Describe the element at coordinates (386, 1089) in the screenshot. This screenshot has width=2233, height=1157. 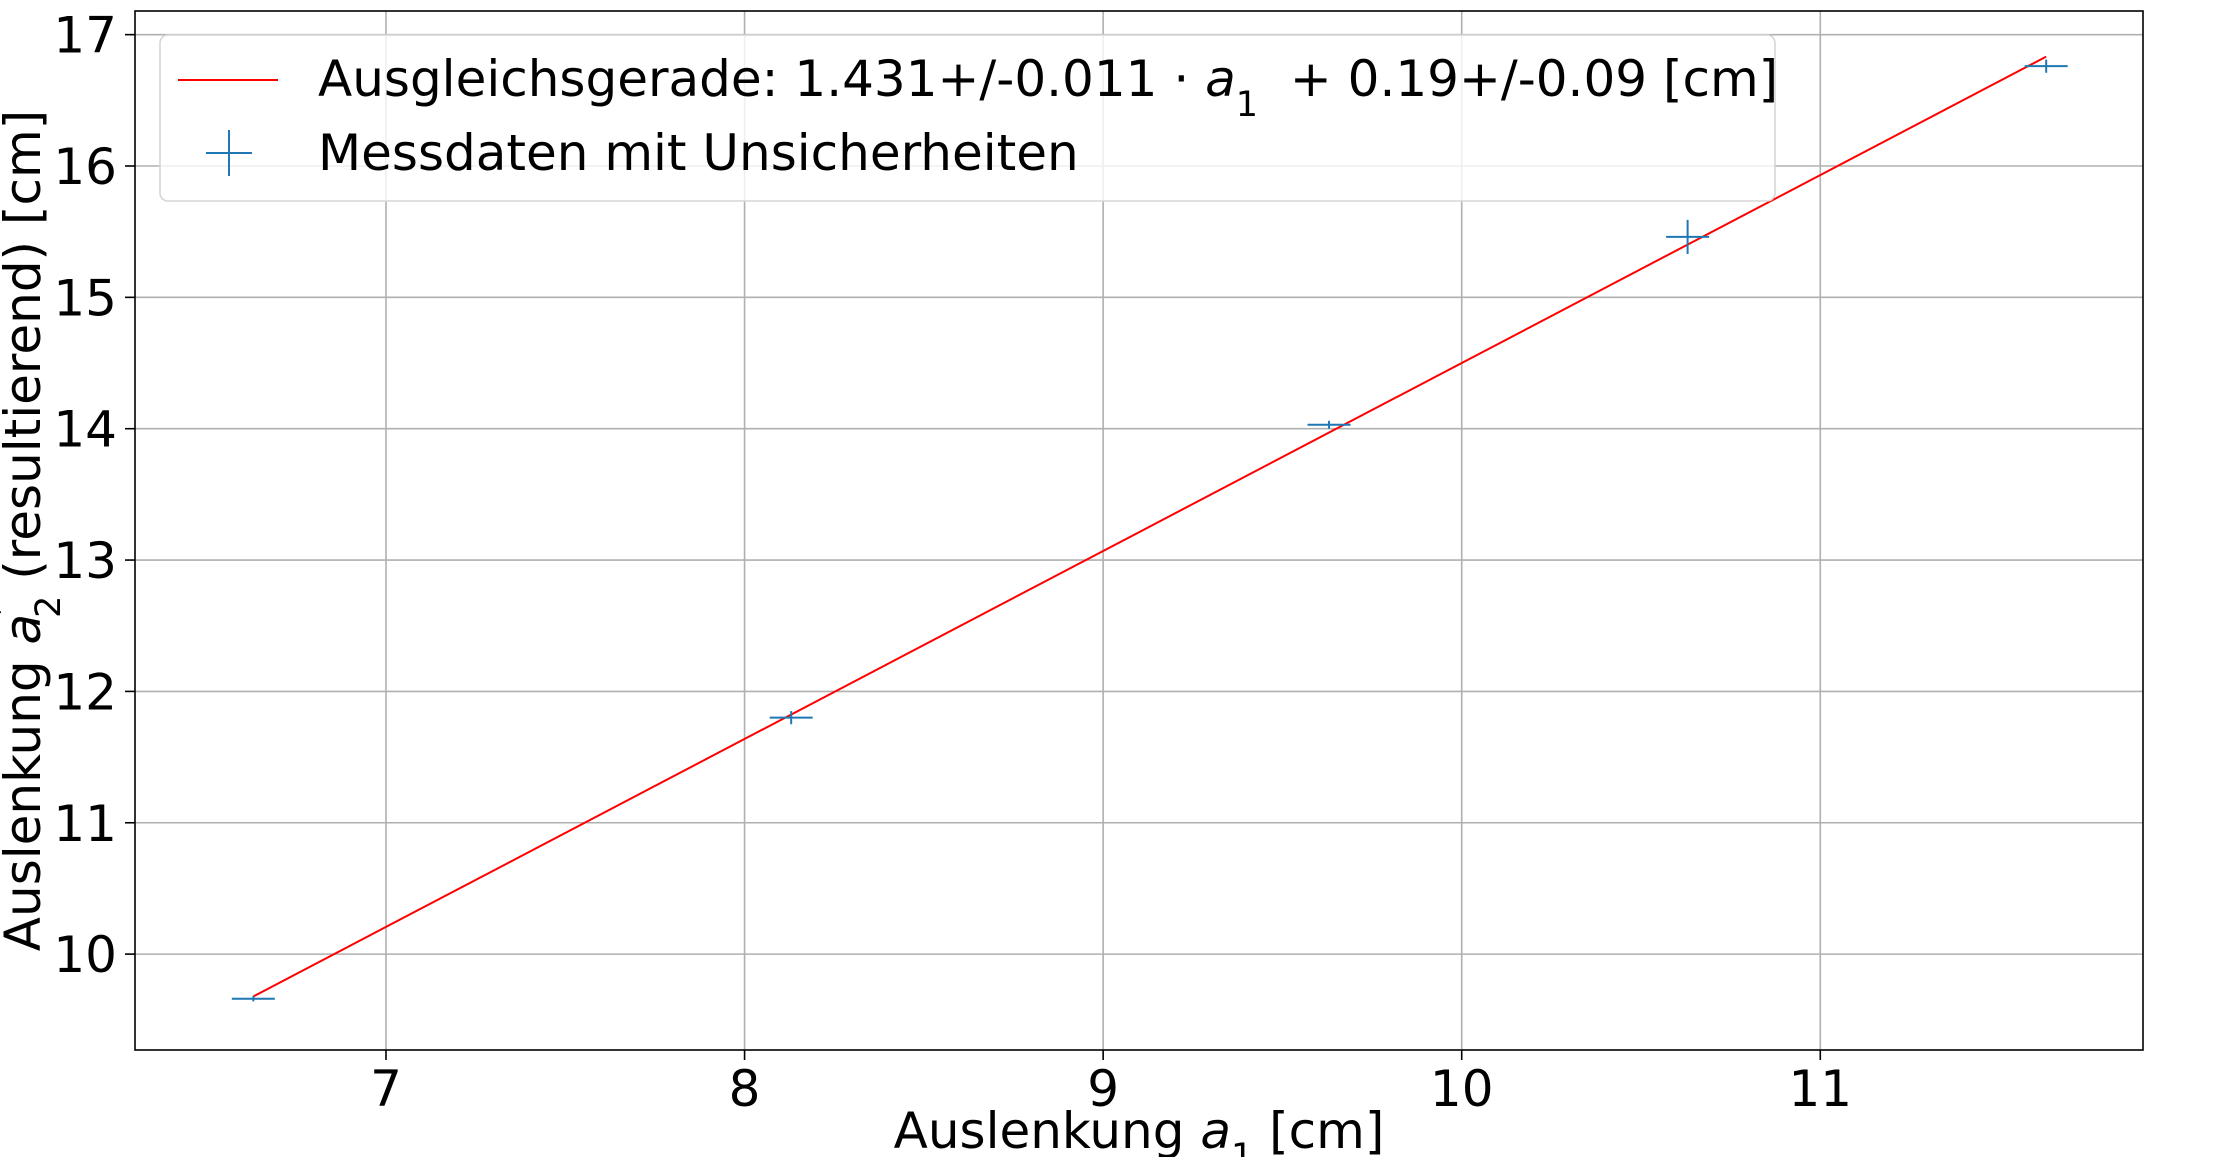
I see `x-tick-label: 7` at that location.